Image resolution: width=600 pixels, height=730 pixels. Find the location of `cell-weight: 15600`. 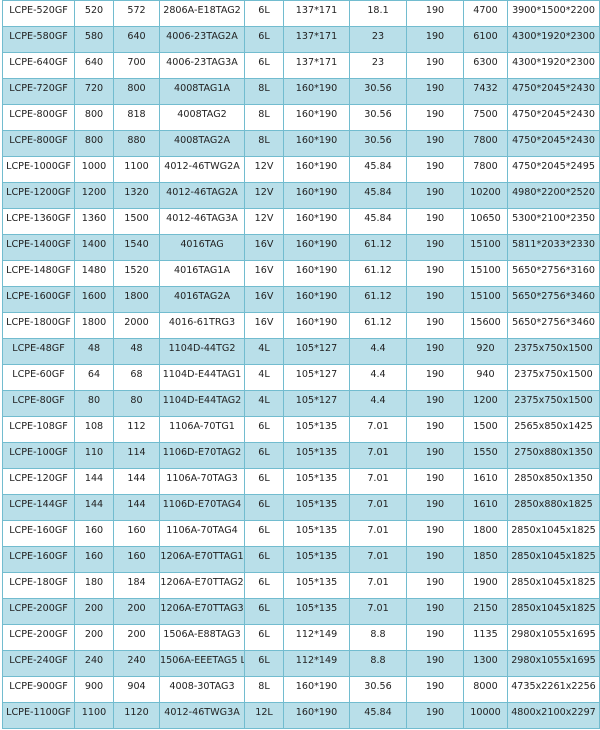

cell-weight: 15600 is located at coordinates (485, 325).